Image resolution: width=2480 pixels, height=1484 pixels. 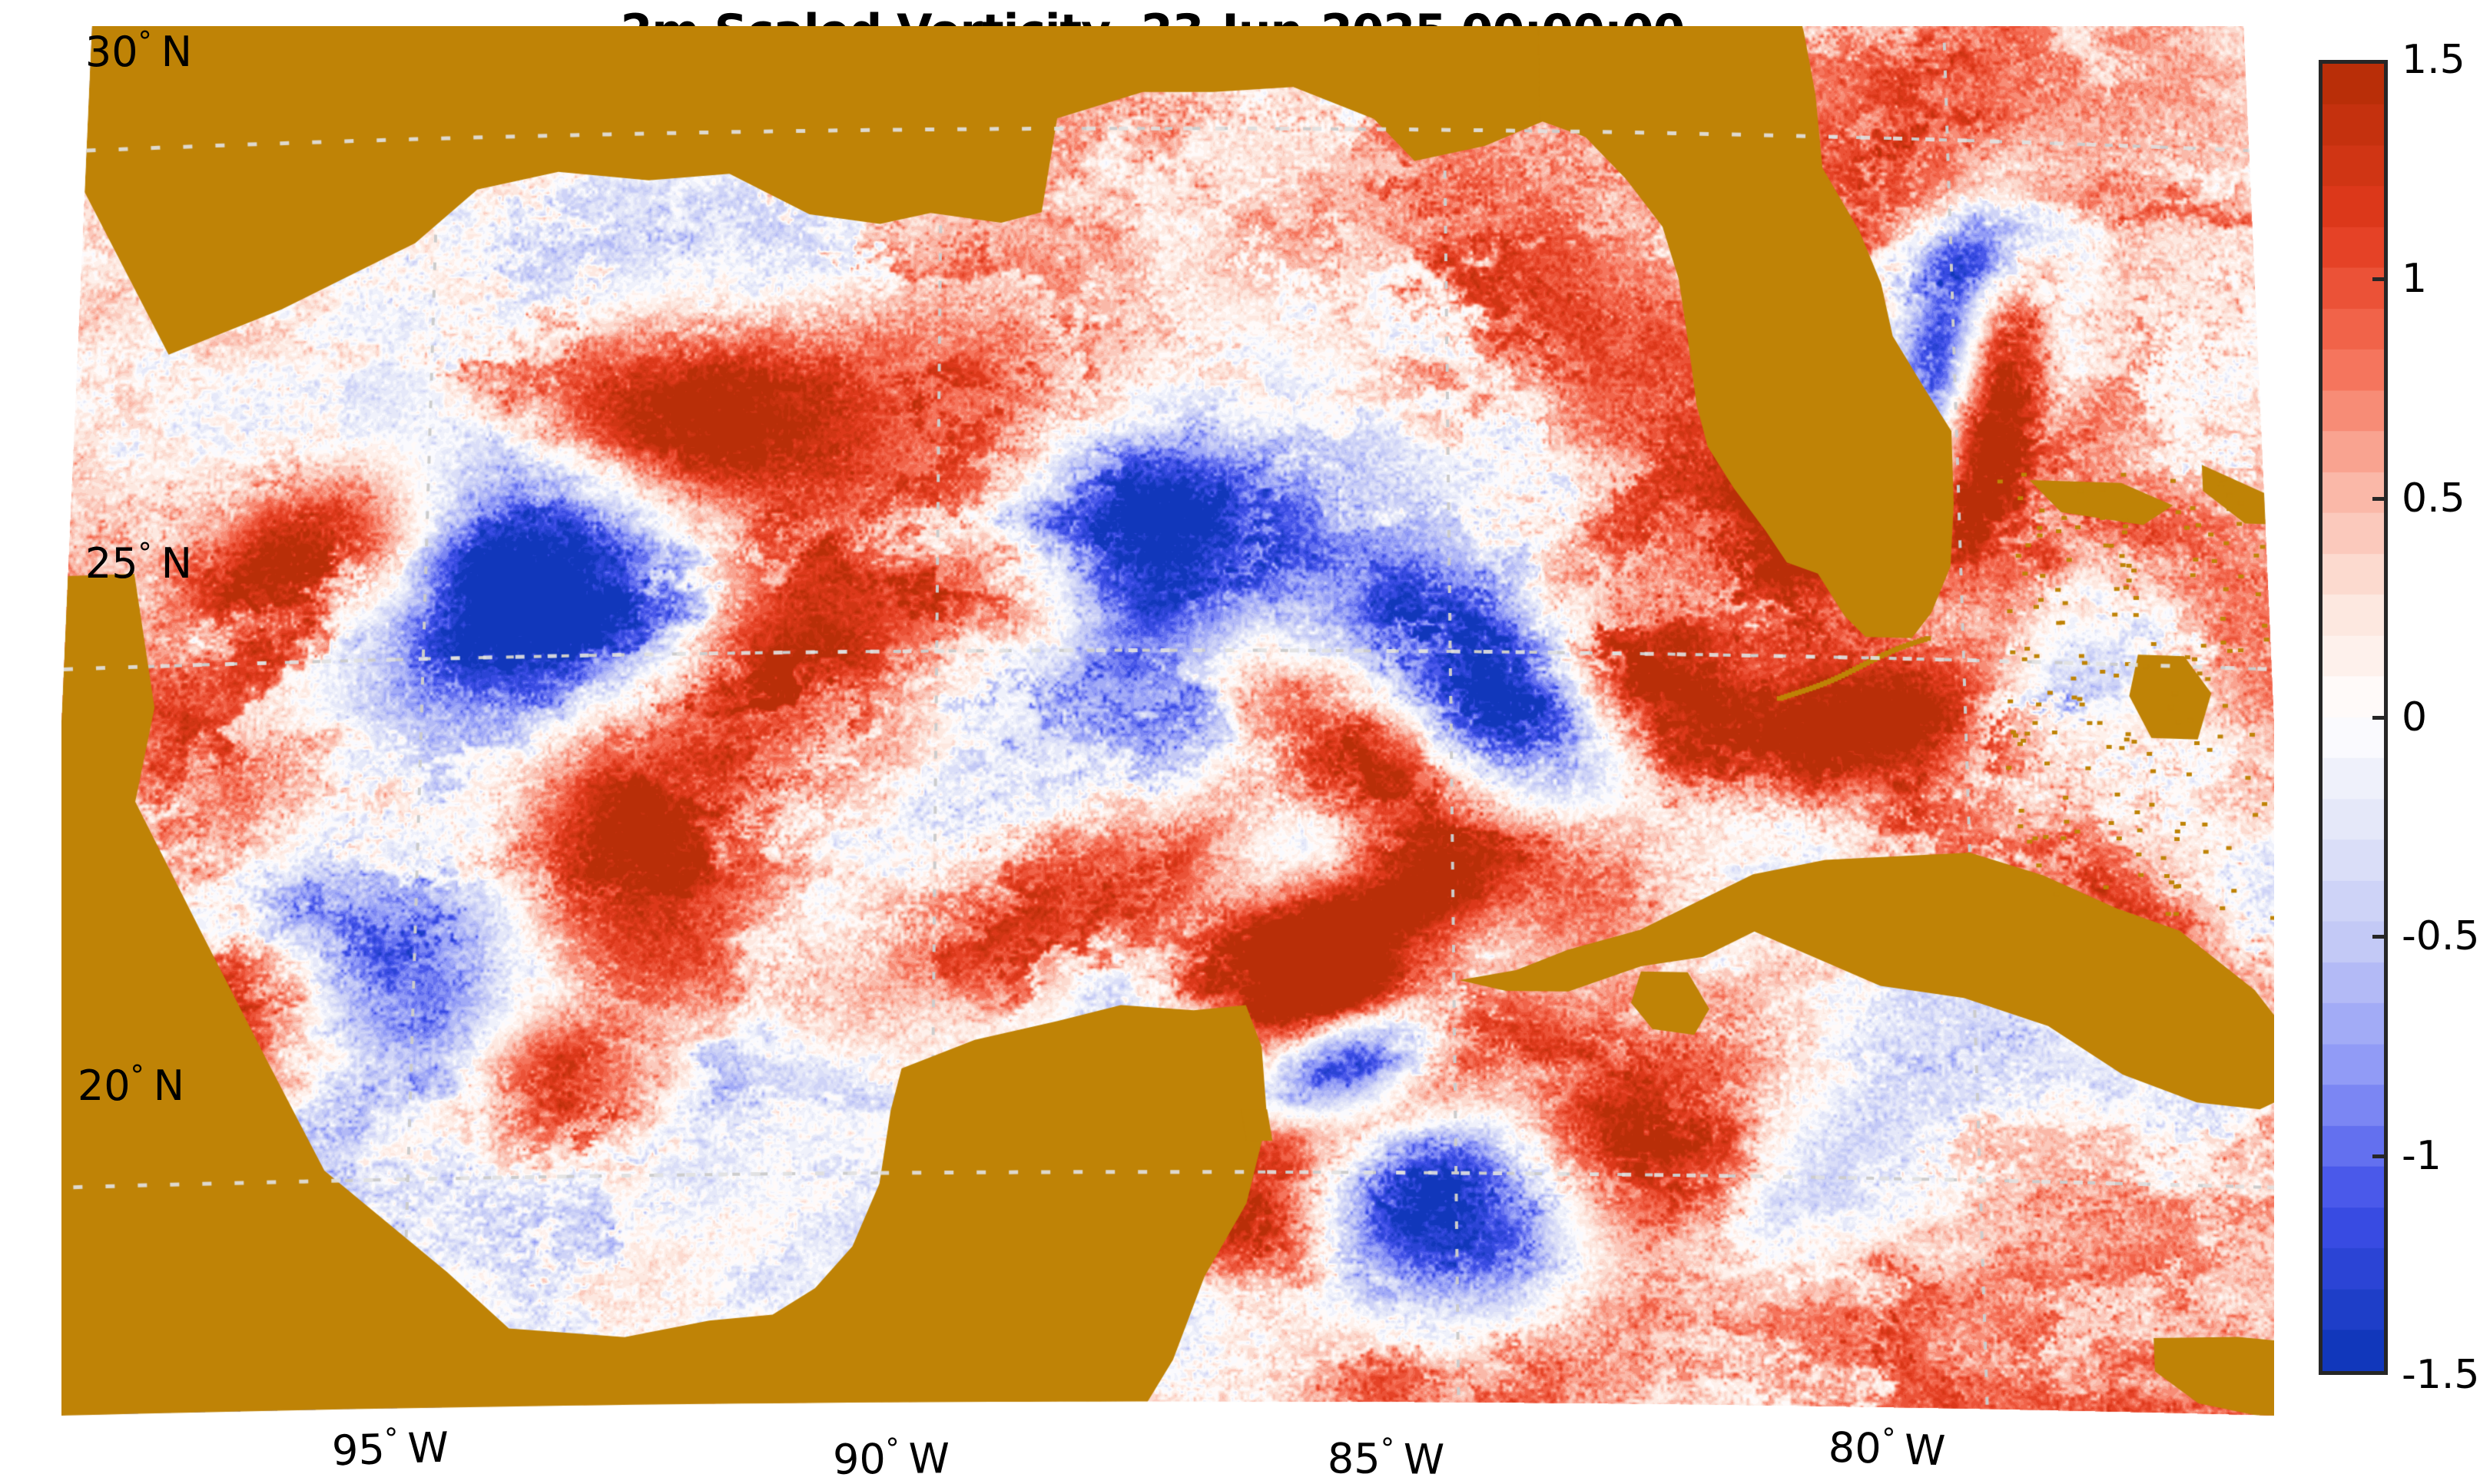 I want to click on lon-tick-label-95w: 95° W, so click(x=390, y=1449).